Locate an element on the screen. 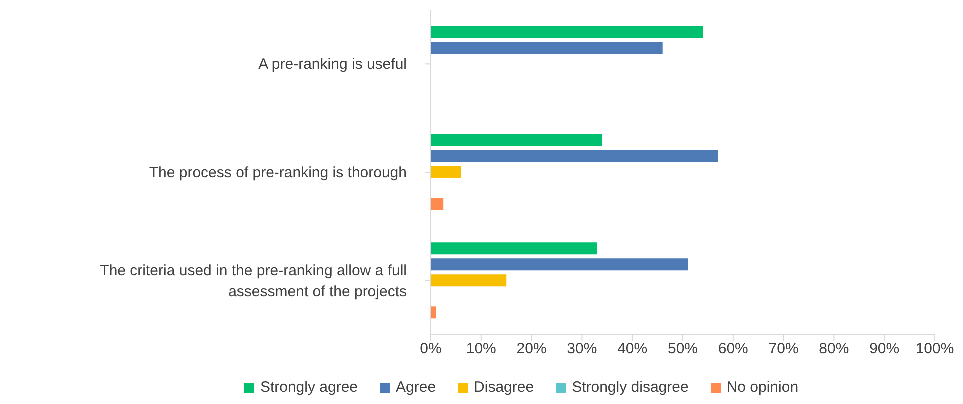 The width and height of the screenshot is (963, 404). x-tick-label: 40% is located at coordinates (633, 349).